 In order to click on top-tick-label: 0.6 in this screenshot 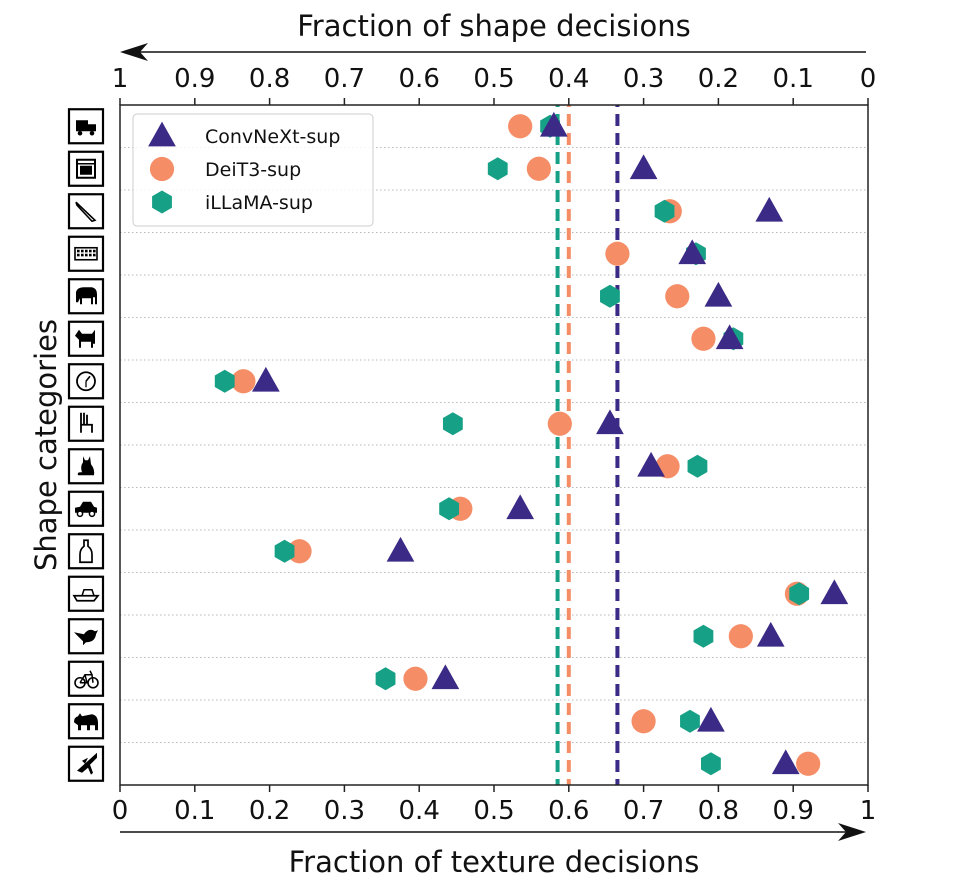, I will do `click(419, 79)`.